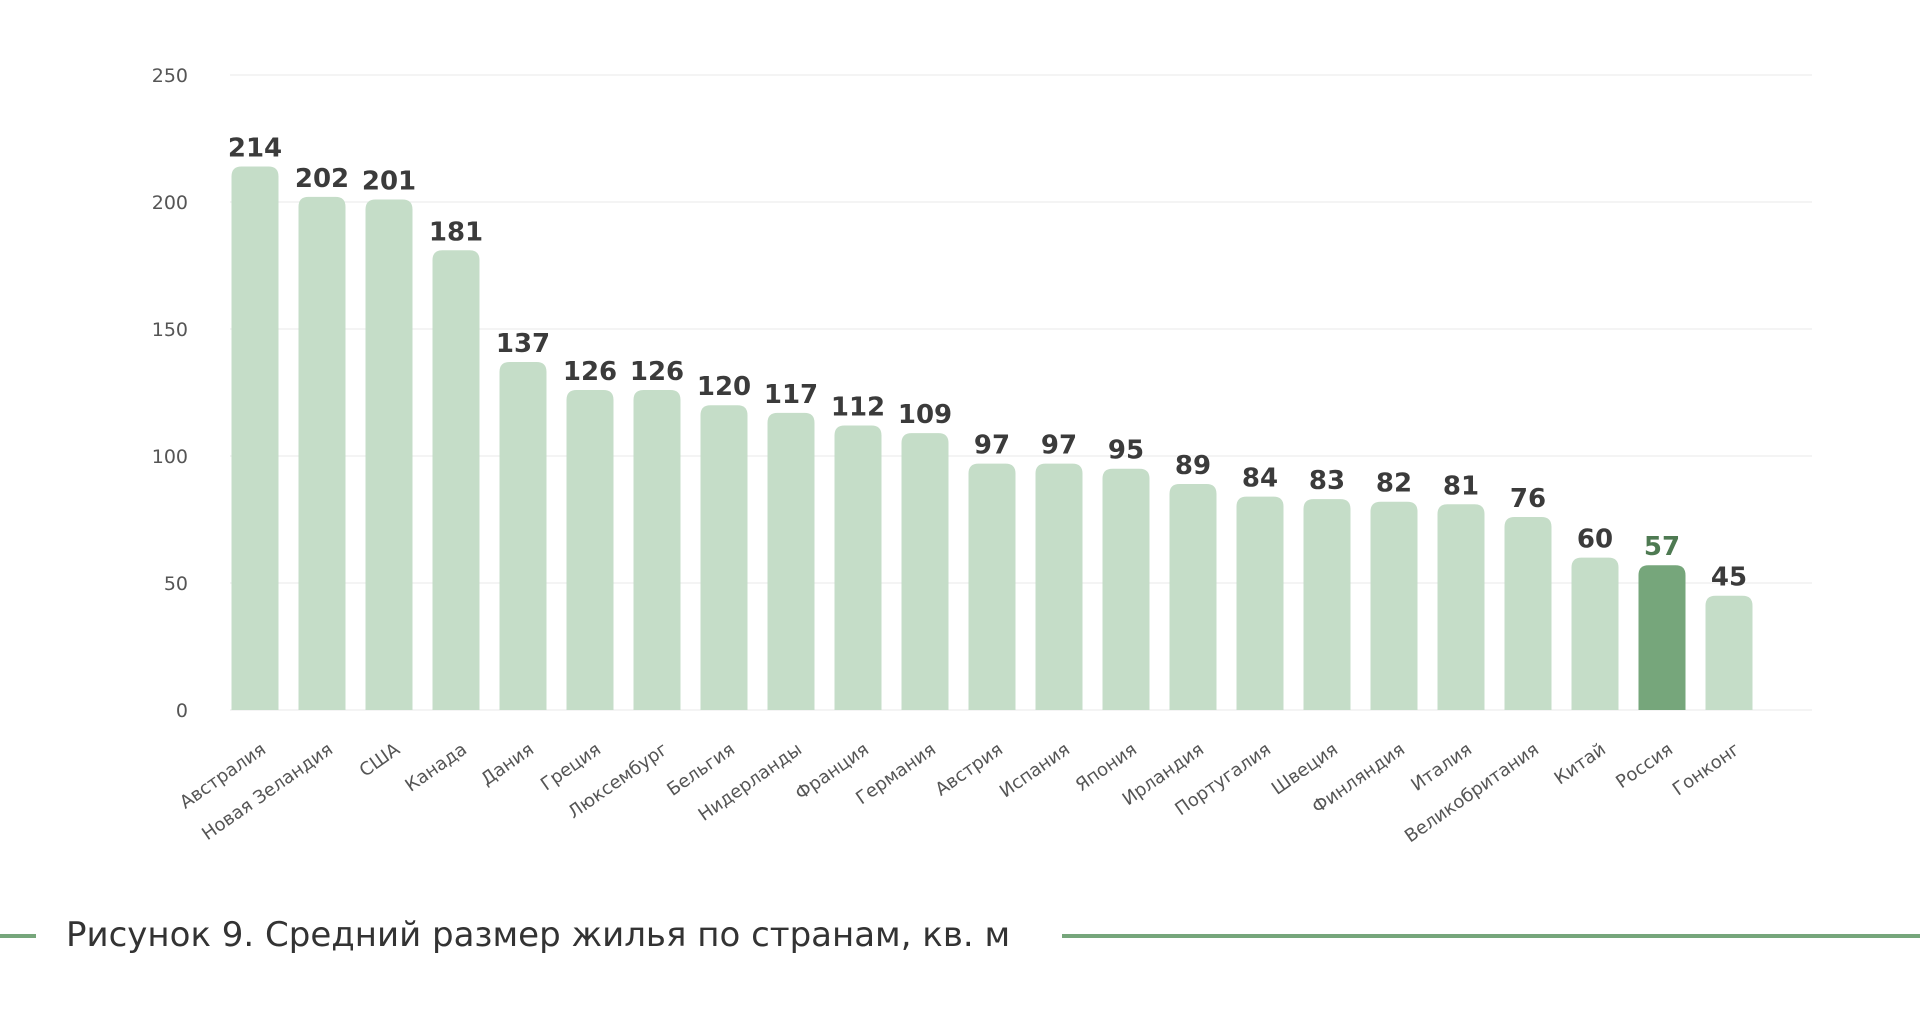  Describe the element at coordinates (925, 415) in the screenshot. I see `data-label: 109` at that location.